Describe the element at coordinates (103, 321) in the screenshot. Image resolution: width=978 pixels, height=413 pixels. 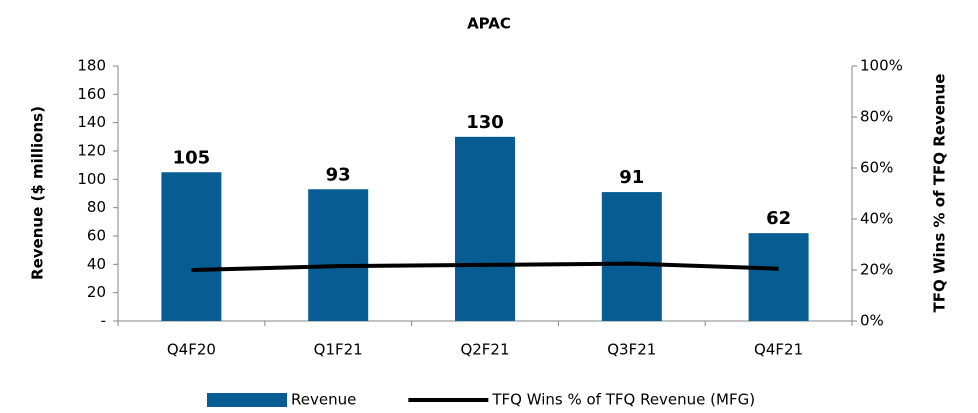
I see `y-tick-label: -` at that location.